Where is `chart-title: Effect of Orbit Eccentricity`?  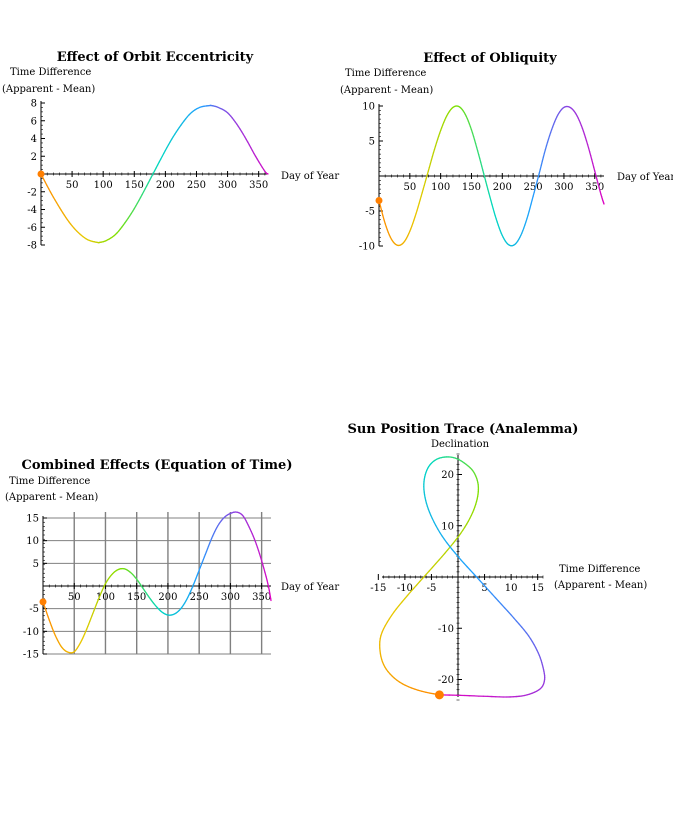 chart-title: Effect of Orbit Eccentricity is located at coordinates (155, 57).